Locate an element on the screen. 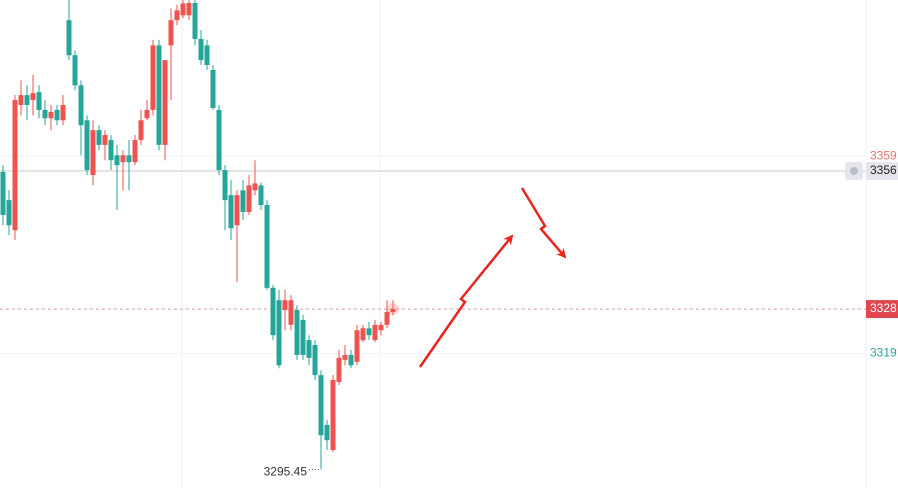 Image resolution: width=898 pixels, height=488 pixels. live-pulse is located at coordinates (393, 309).